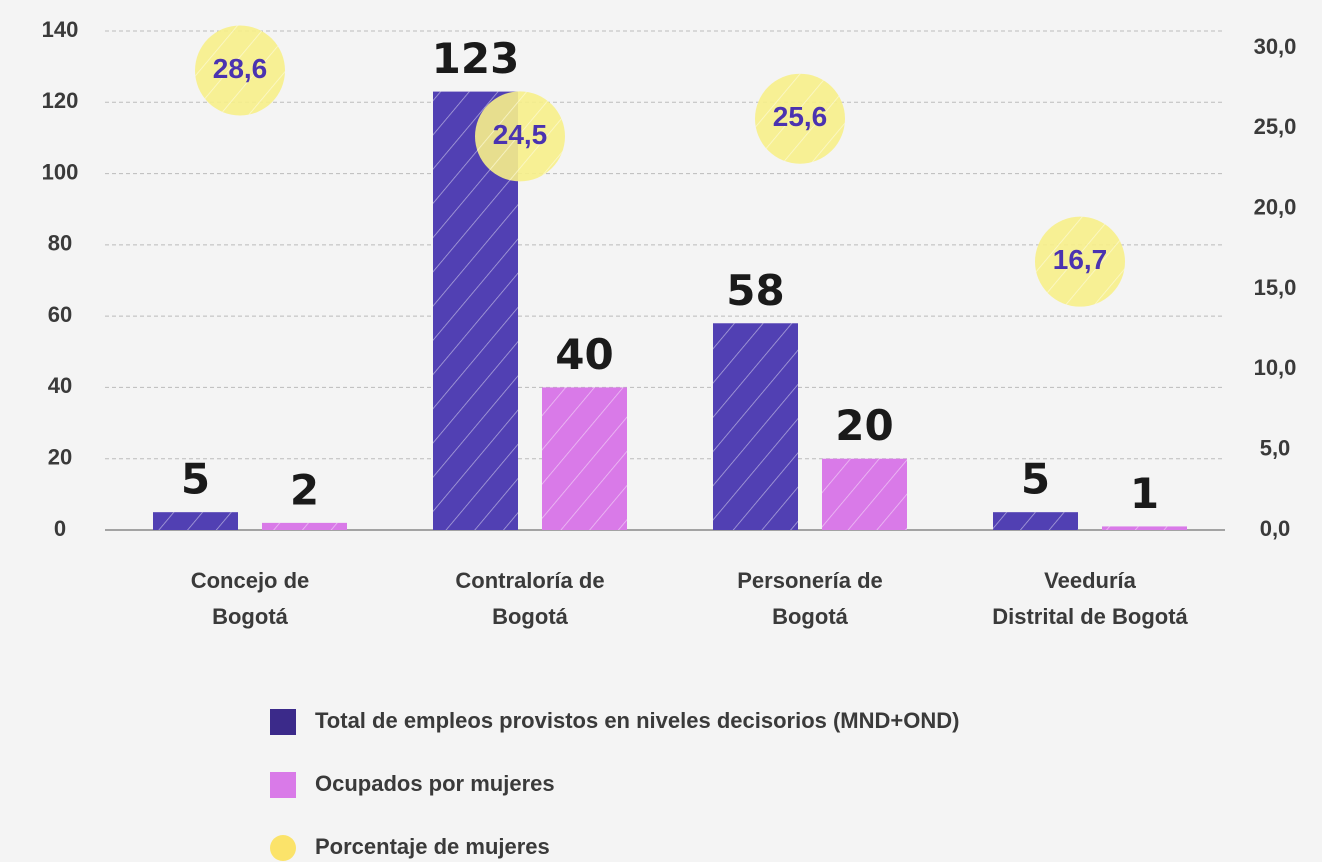 This screenshot has width=1322, height=862. I want to click on data-label: 16,7, so click(1080, 259).